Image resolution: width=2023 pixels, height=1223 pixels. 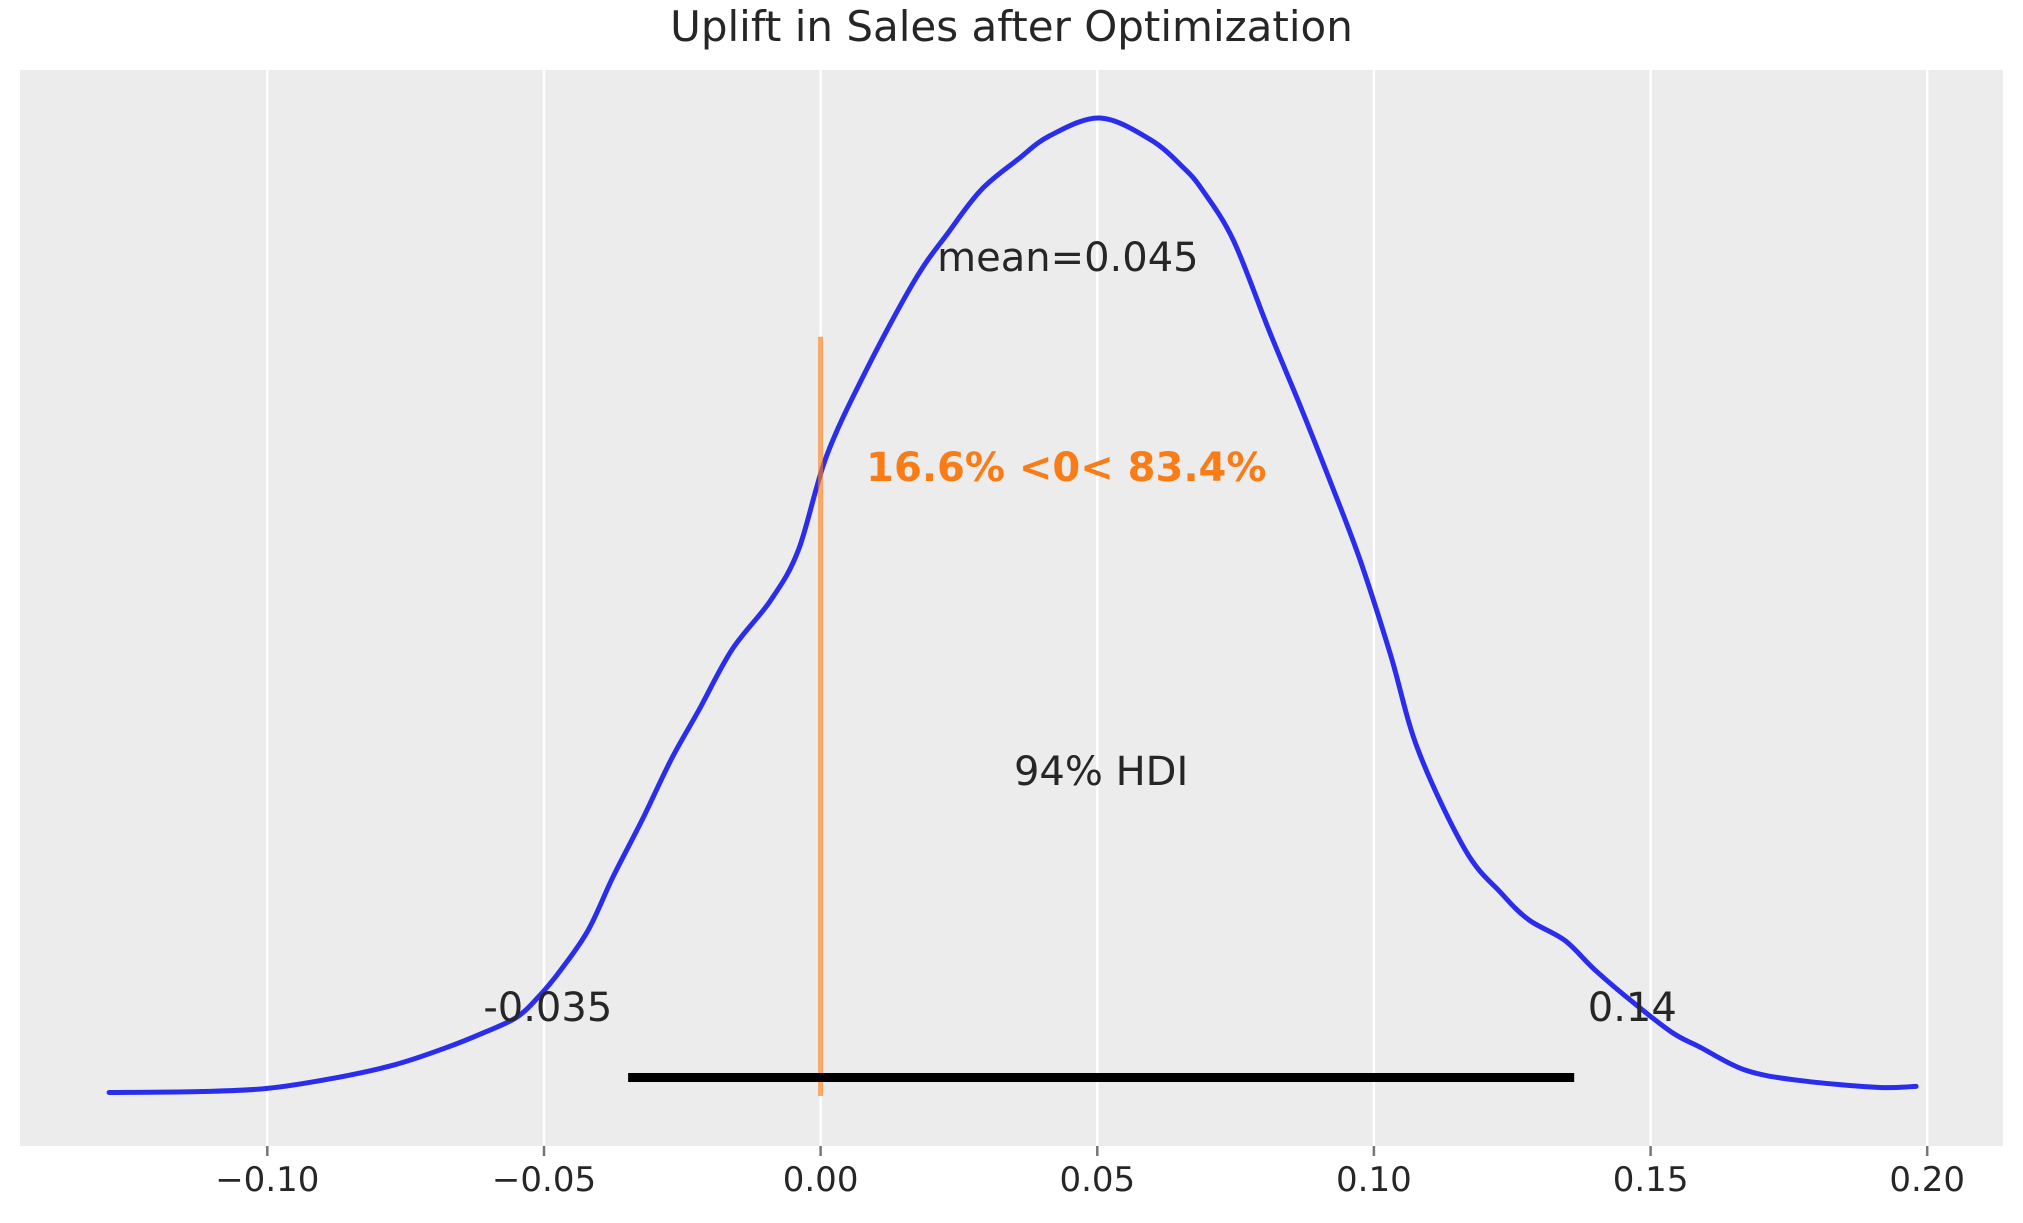 I want to click on chart-title: Uplift in Sales after Optimization, so click(x=1011, y=26).